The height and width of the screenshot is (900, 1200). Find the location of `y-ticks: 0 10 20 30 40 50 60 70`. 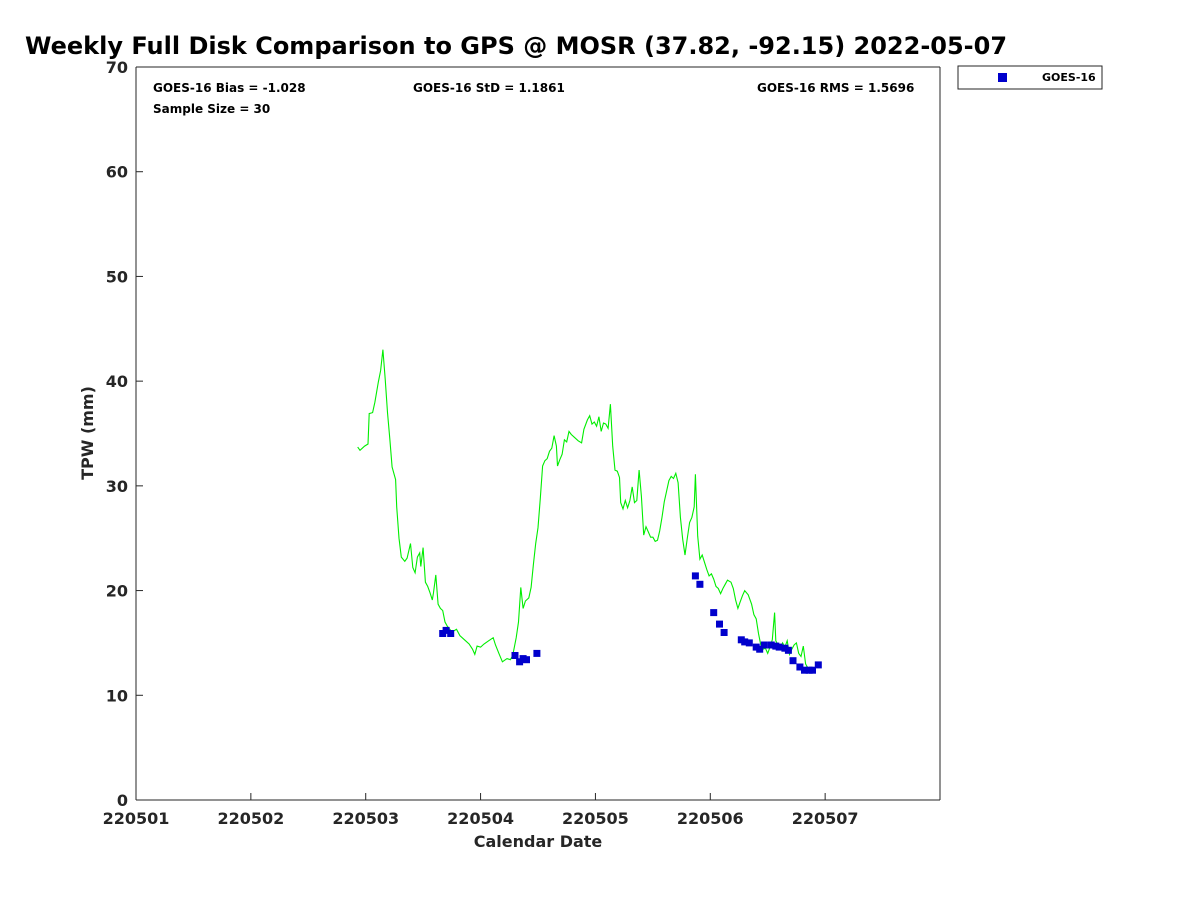

y-ticks: 0 10 20 30 40 50 60 70 is located at coordinates (124, 434).